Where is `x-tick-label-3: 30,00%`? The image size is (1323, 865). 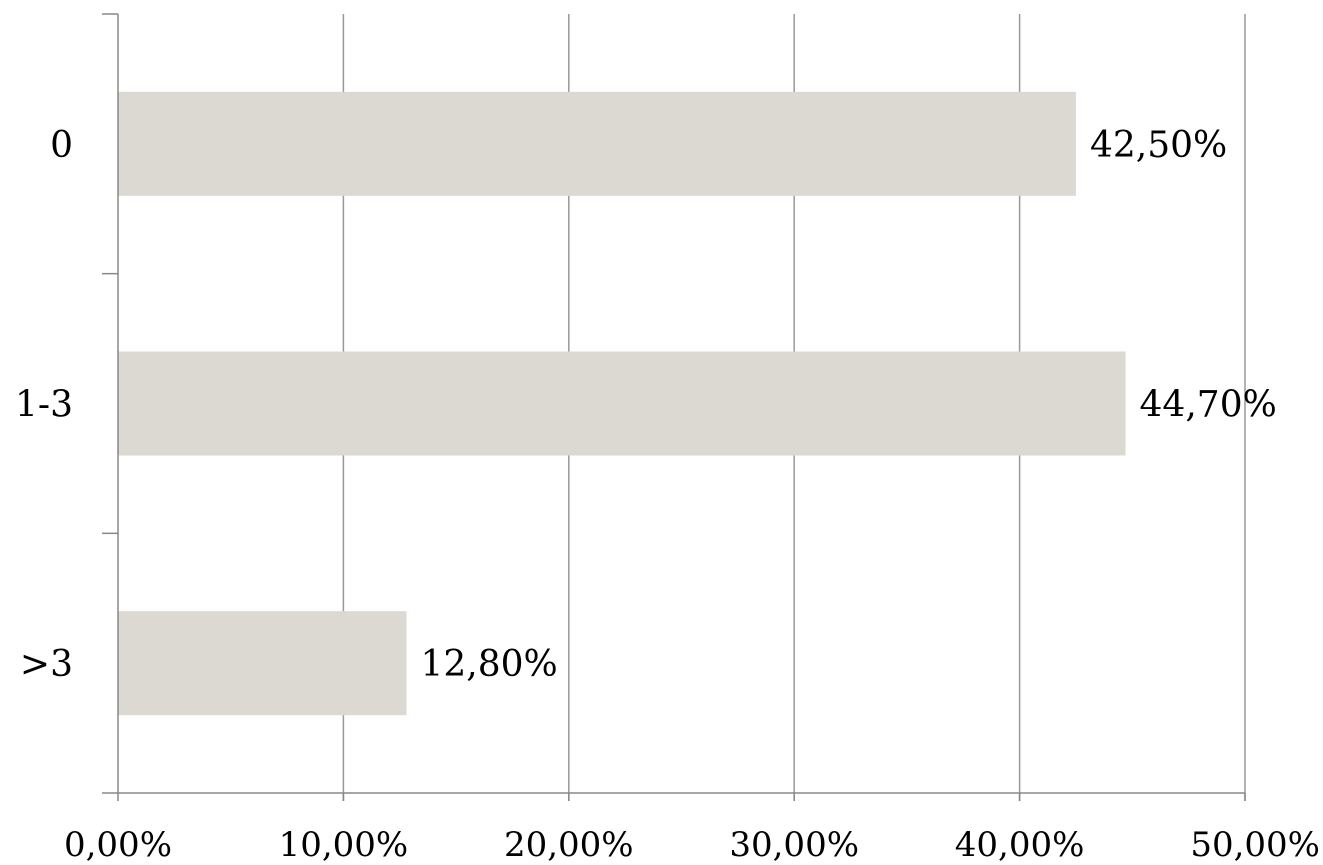 x-tick-label-3: 30,00% is located at coordinates (794, 845).